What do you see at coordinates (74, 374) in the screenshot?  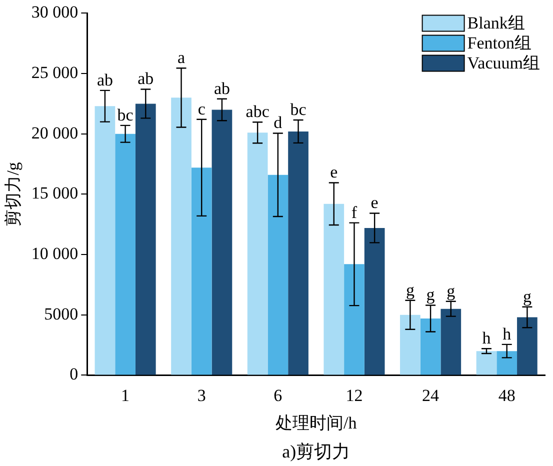 I see `y-tick-label: 0` at bounding box center [74, 374].